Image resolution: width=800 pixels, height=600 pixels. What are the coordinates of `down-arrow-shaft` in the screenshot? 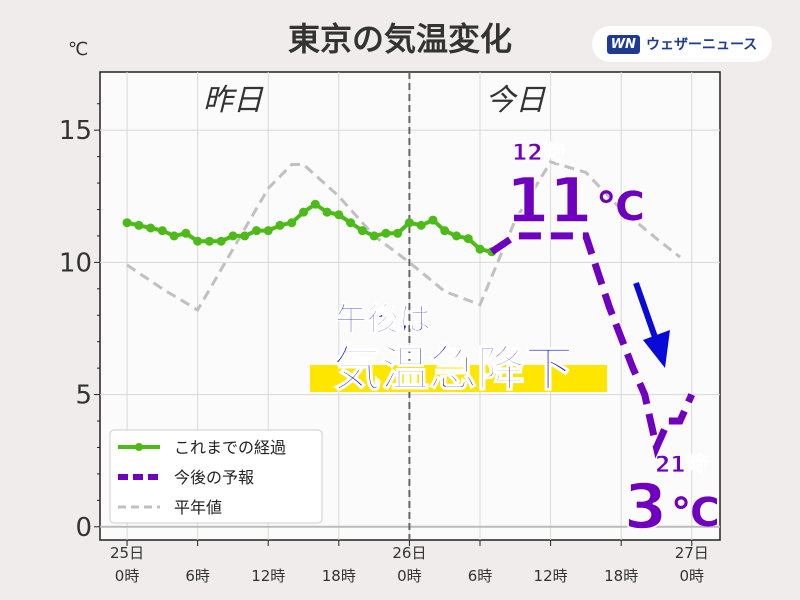 It's located at (646, 311).